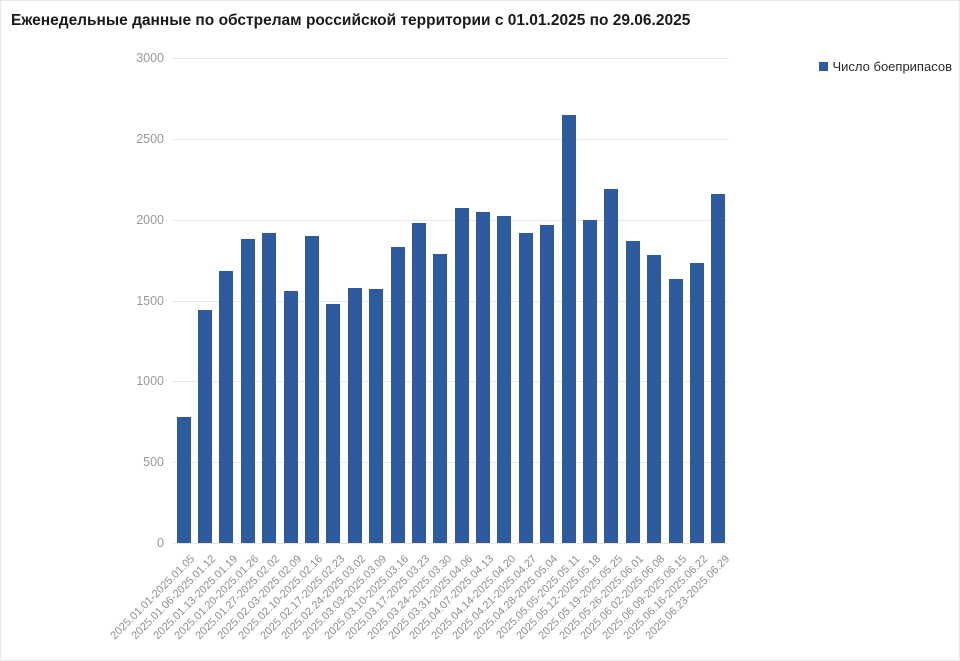 This screenshot has width=960, height=661. I want to click on bar-2025.01.20-2025.01.26, so click(247, 391).